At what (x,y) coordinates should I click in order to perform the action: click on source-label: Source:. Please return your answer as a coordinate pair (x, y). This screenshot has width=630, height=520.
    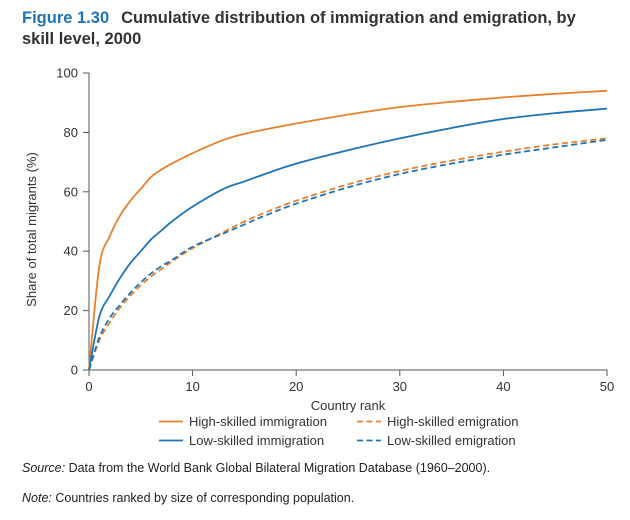
    Looking at the image, I should click on (44, 468).